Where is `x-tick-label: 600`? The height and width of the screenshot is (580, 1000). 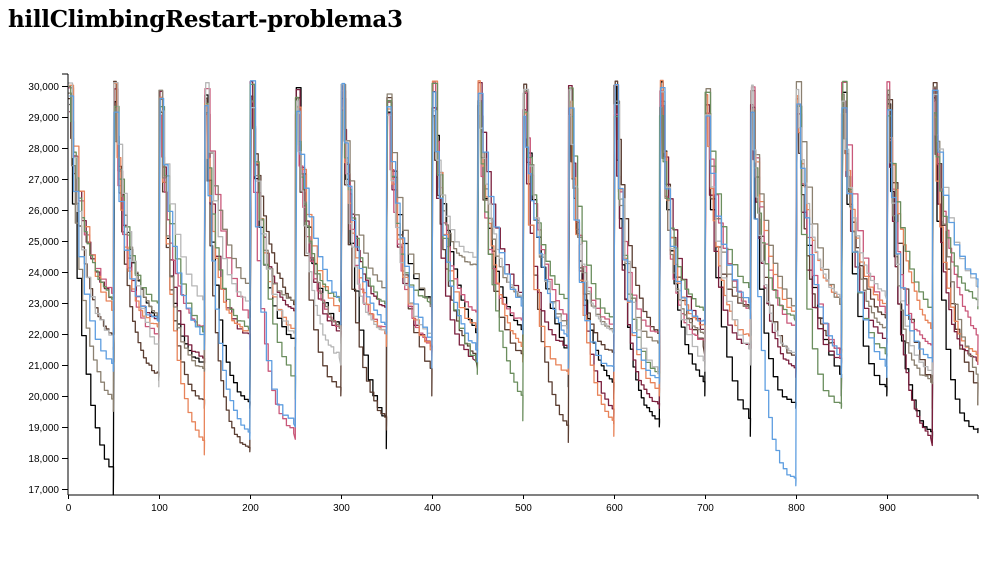
x-tick-label: 600 is located at coordinates (614, 508).